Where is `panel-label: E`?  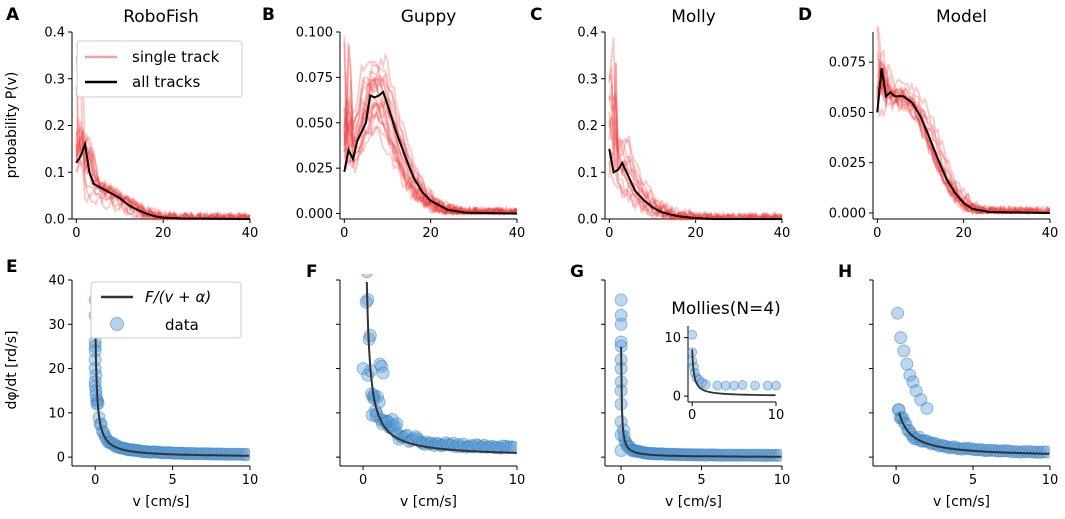
panel-label: E is located at coordinates (12, 267).